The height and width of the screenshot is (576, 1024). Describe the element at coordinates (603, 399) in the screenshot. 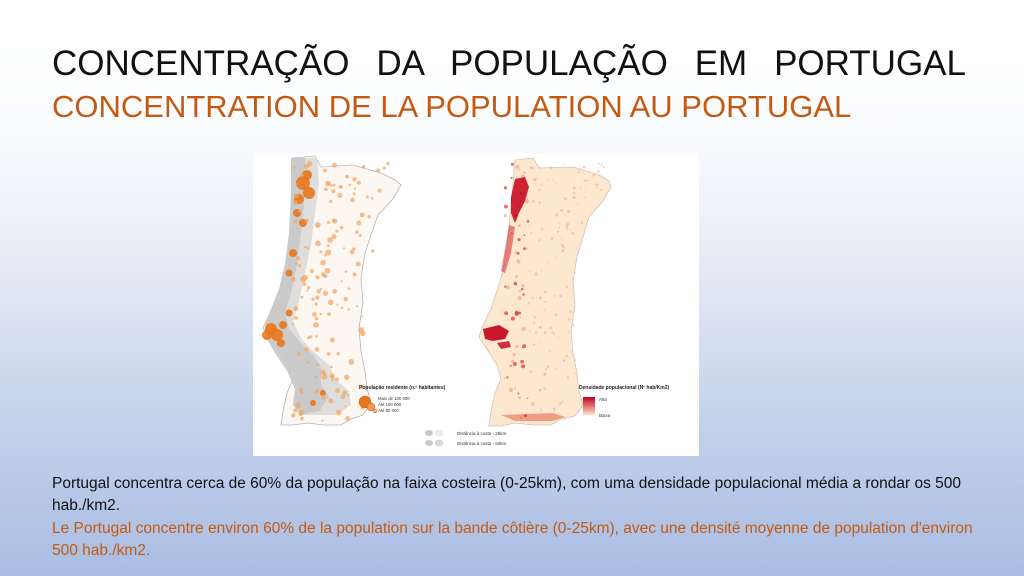

I see `legend-high: Alta` at that location.